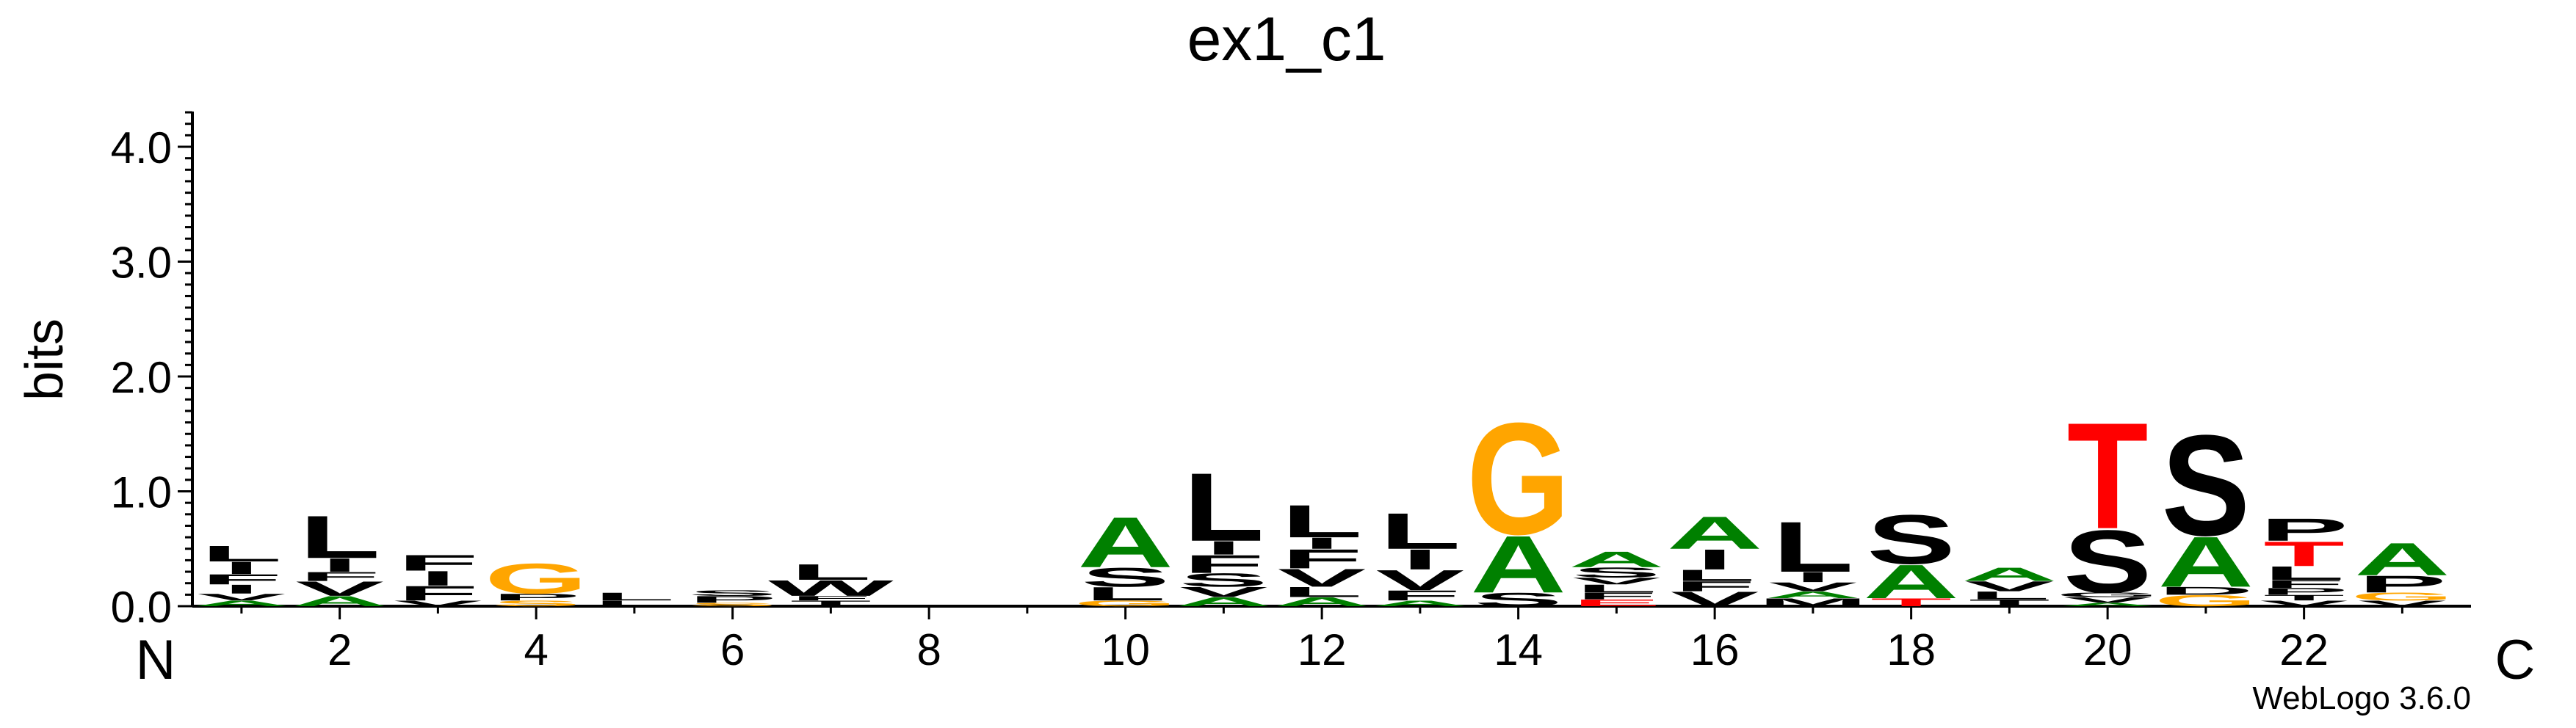 Image resolution: width=2576 pixels, height=728 pixels. What do you see at coordinates (1813, 602) in the screenshot?
I see `residue-glyph-M: M` at bounding box center [1813, 602].